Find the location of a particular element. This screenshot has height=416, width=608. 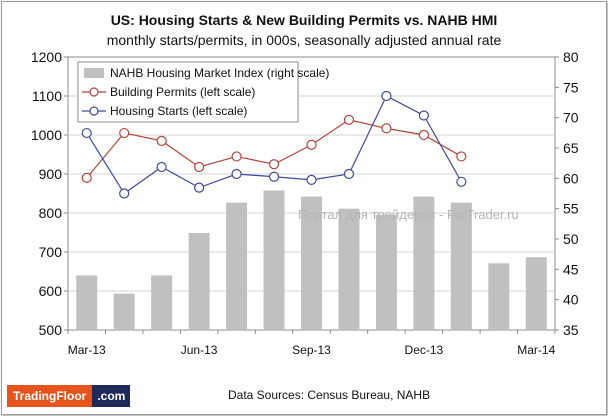

right-axis-tick-label: 75 is located at coordinates (571, 87).